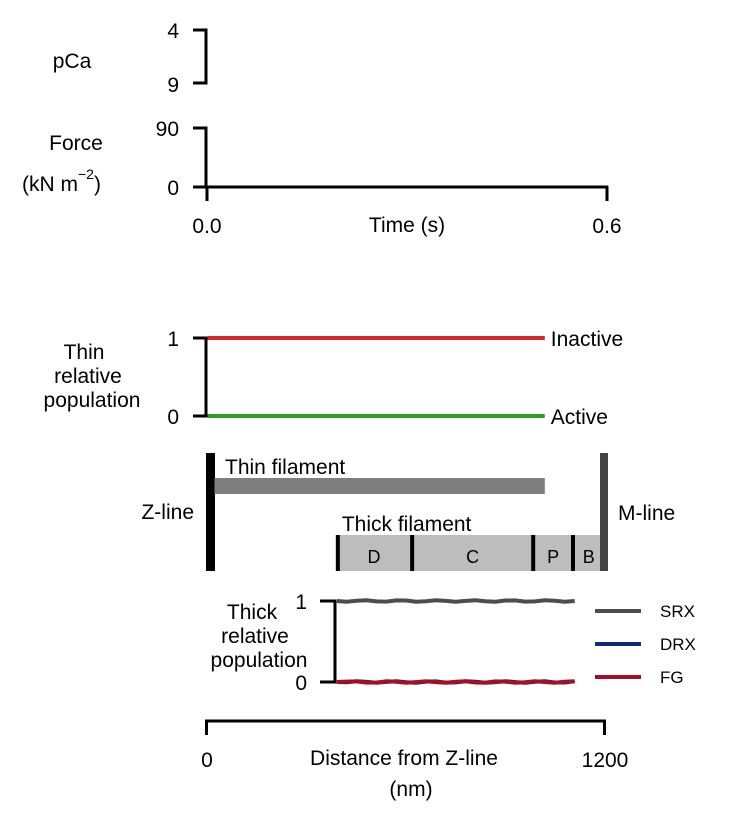 This screenshot has height=823, width=734. I want to click on thin-ytick-label-0: 0, so click(173, 417).